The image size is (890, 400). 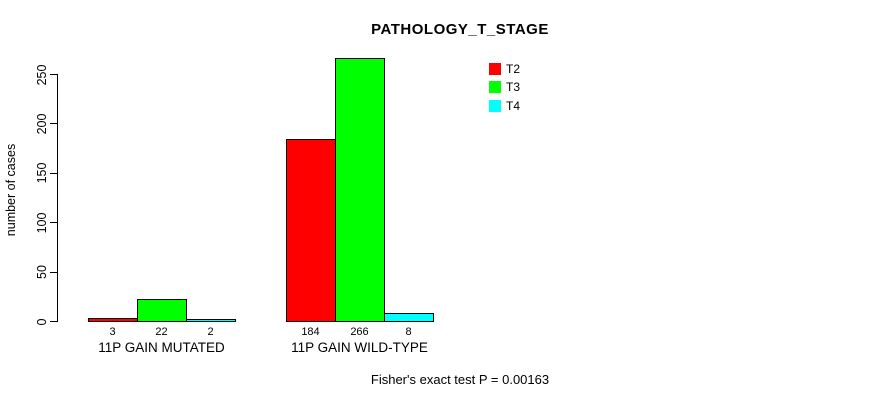 I want to click on group-label: 11P GAIN WILD-TYPE, so click(x=359, y=347).